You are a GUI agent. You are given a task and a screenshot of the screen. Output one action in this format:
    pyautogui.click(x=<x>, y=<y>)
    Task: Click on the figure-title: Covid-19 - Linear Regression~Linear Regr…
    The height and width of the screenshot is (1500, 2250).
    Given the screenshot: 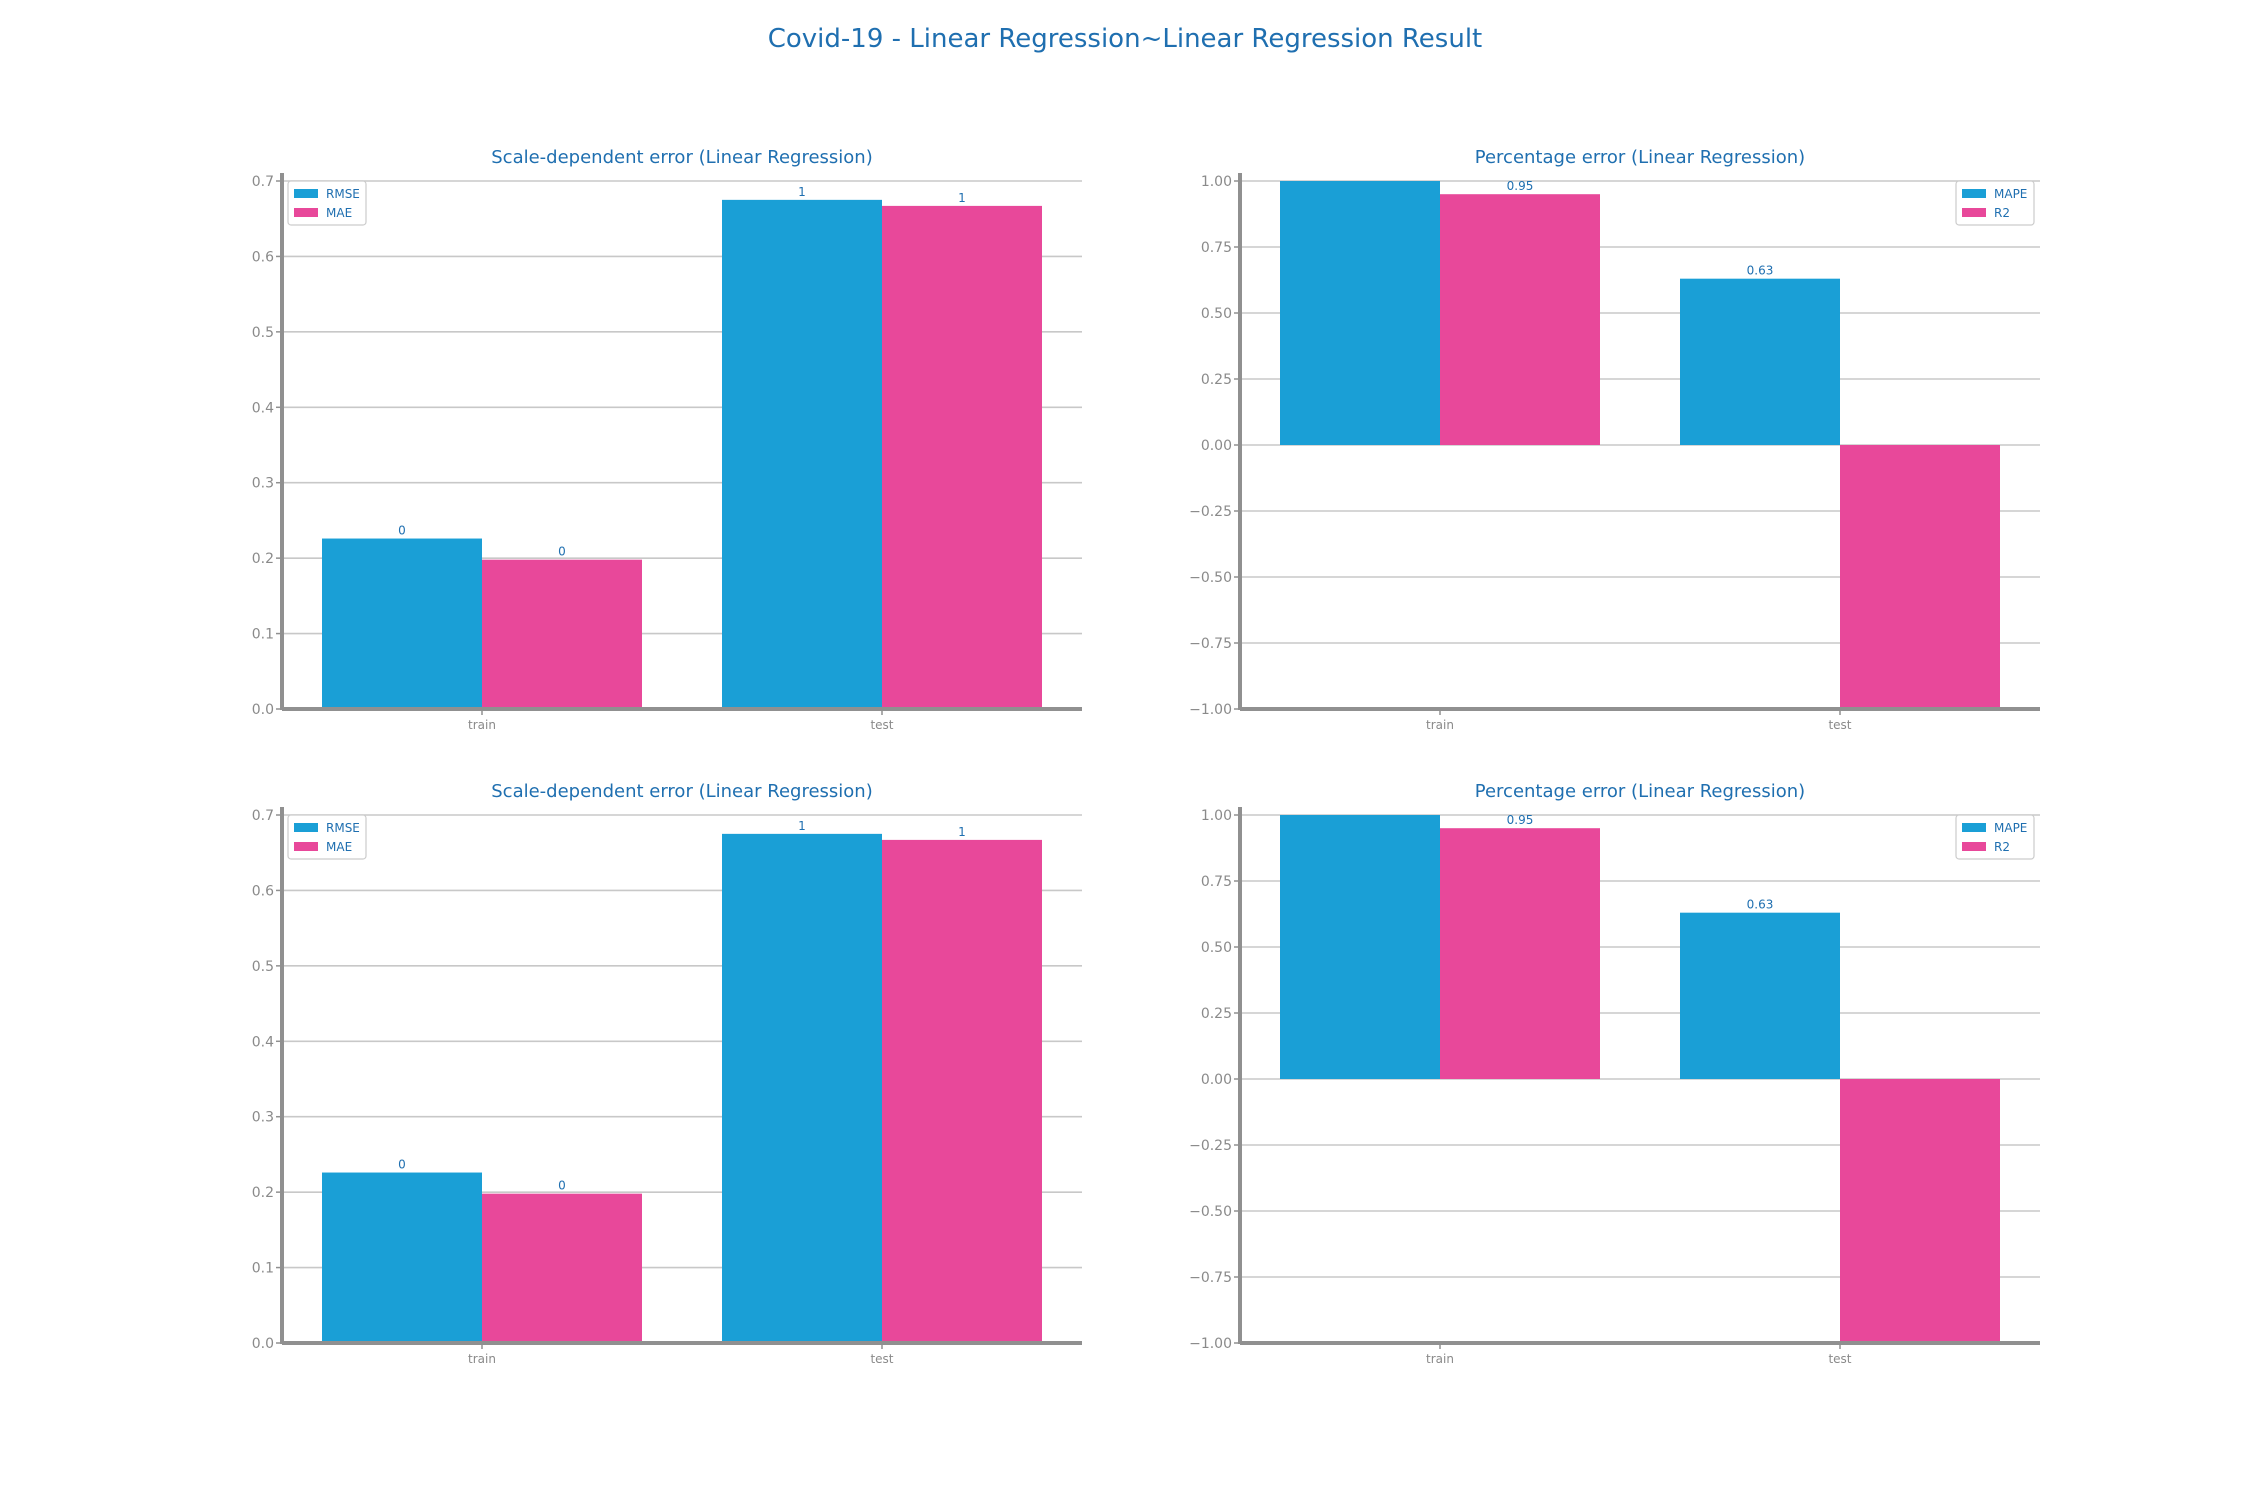 What is the action you would take?
    pyautogui.click(x=1125, y=39)
    